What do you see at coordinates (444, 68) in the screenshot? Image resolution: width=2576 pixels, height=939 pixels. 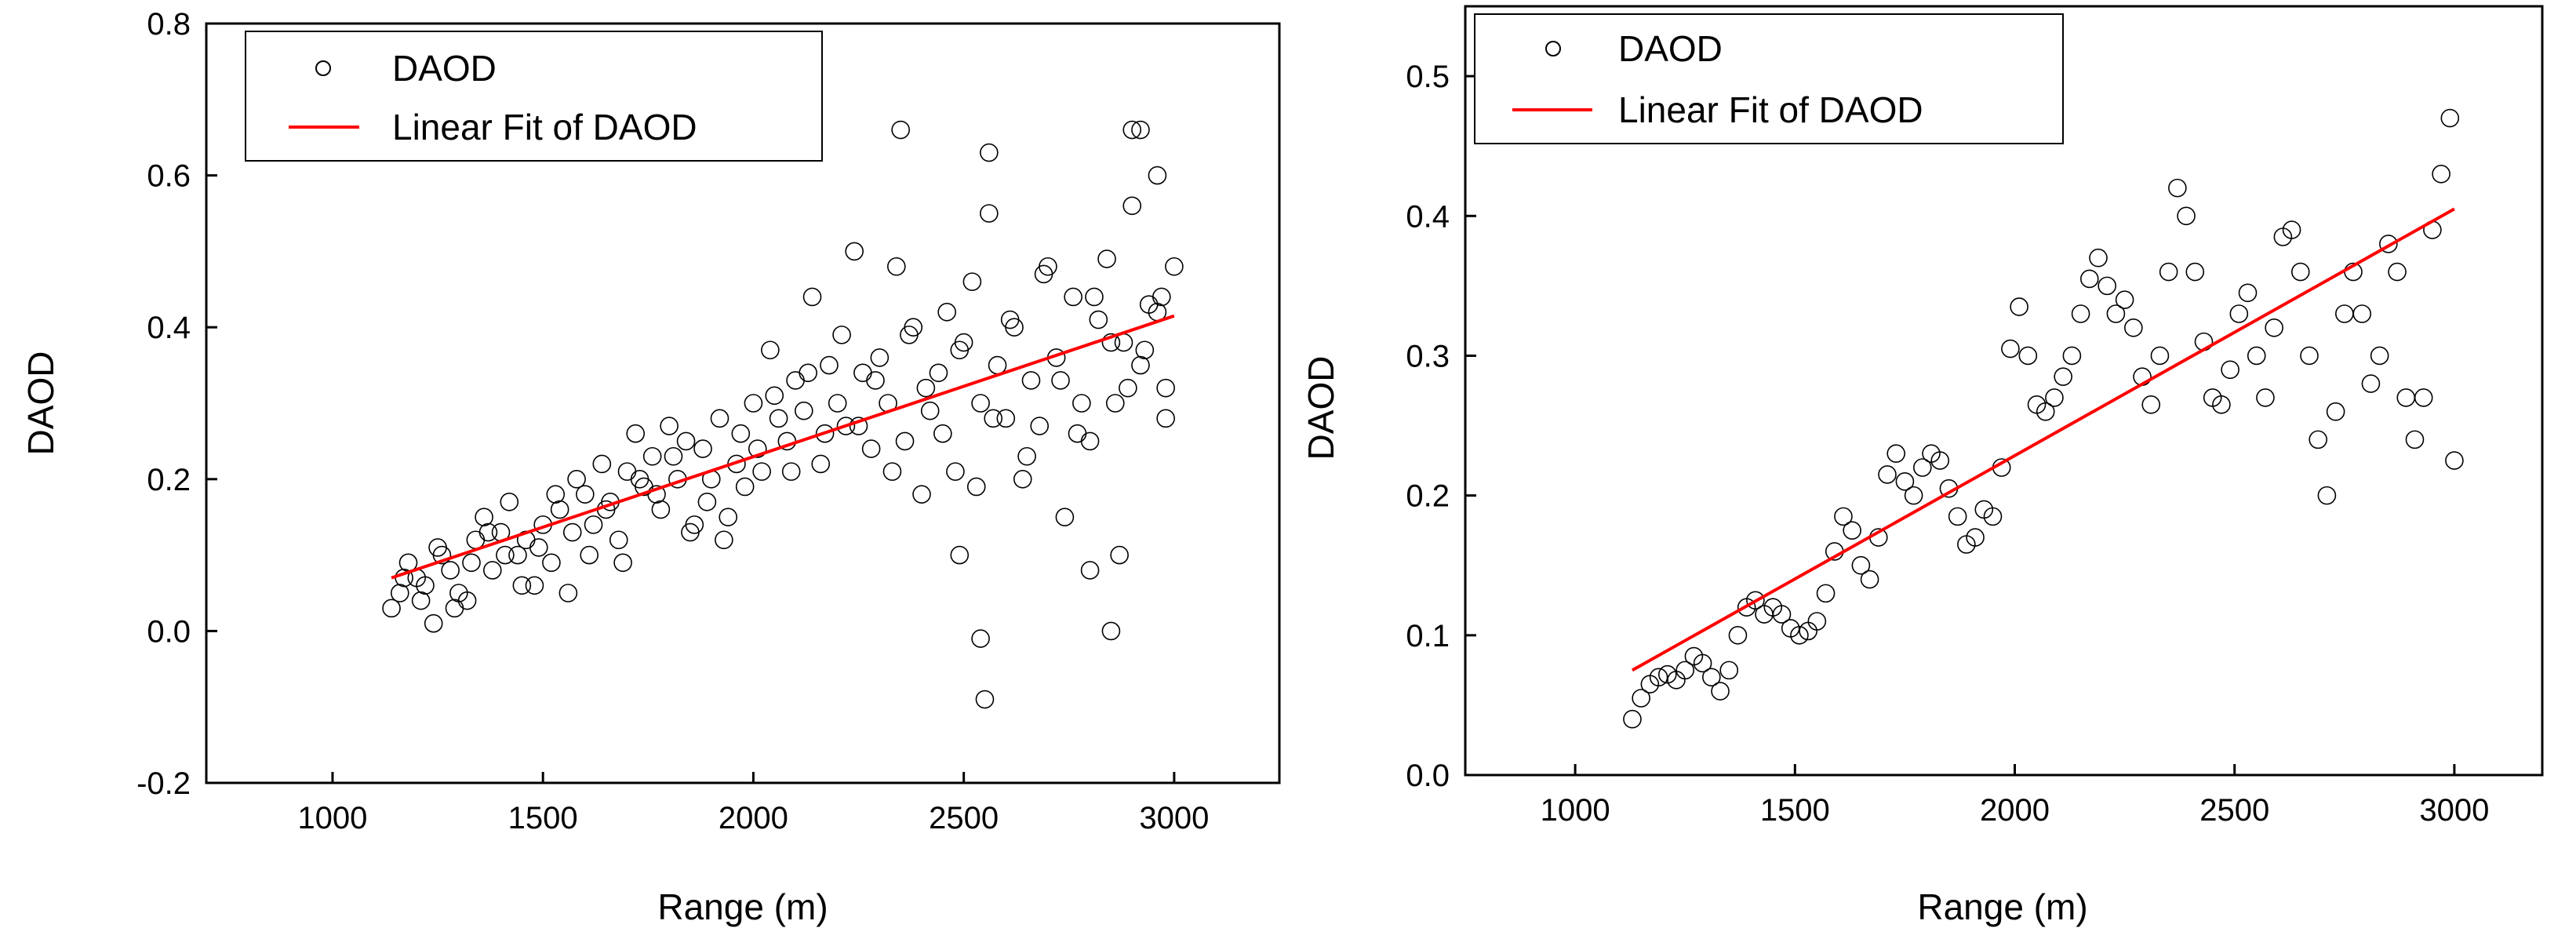 I see `legend-label-daod: DAOD` at bounding box center [444, 68].